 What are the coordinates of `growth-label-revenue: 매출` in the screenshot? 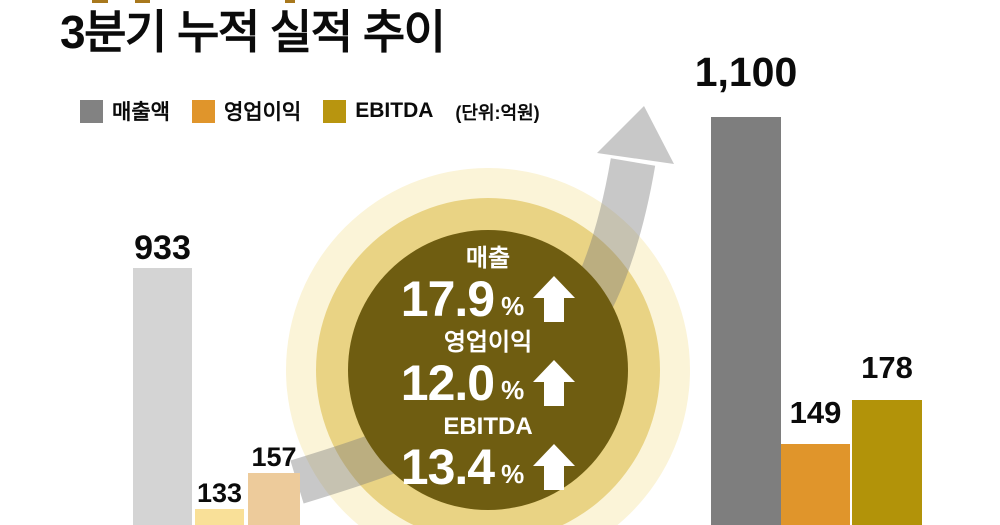 It's located at (488, 258).